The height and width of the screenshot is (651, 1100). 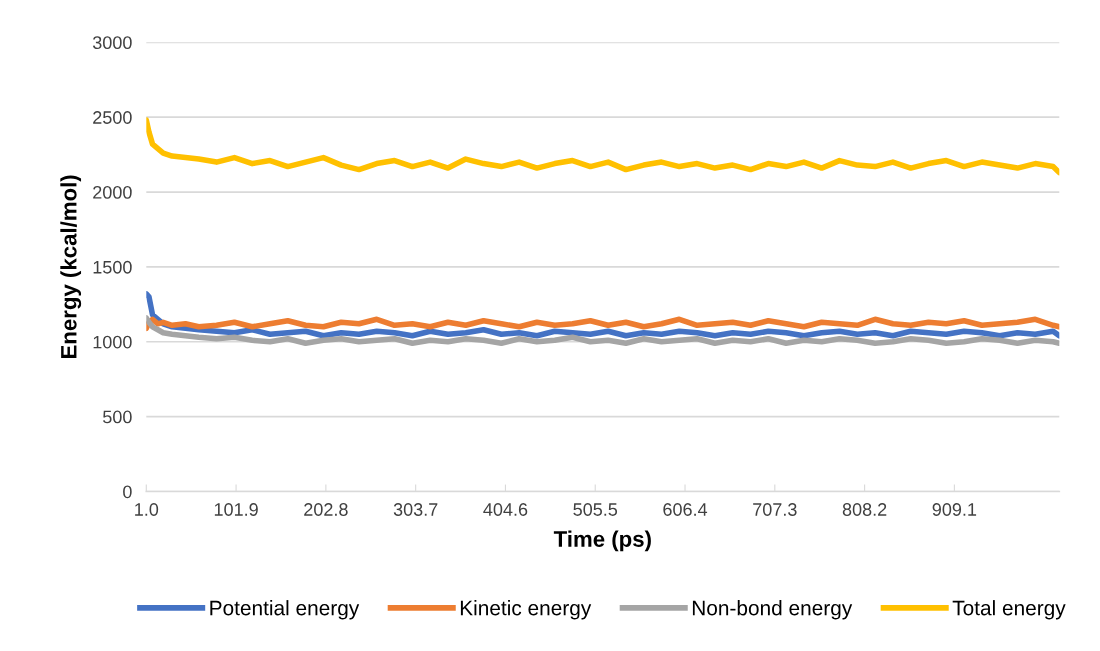 I want to click on x-tick-label: 1.0, so click(x=147, y=509).